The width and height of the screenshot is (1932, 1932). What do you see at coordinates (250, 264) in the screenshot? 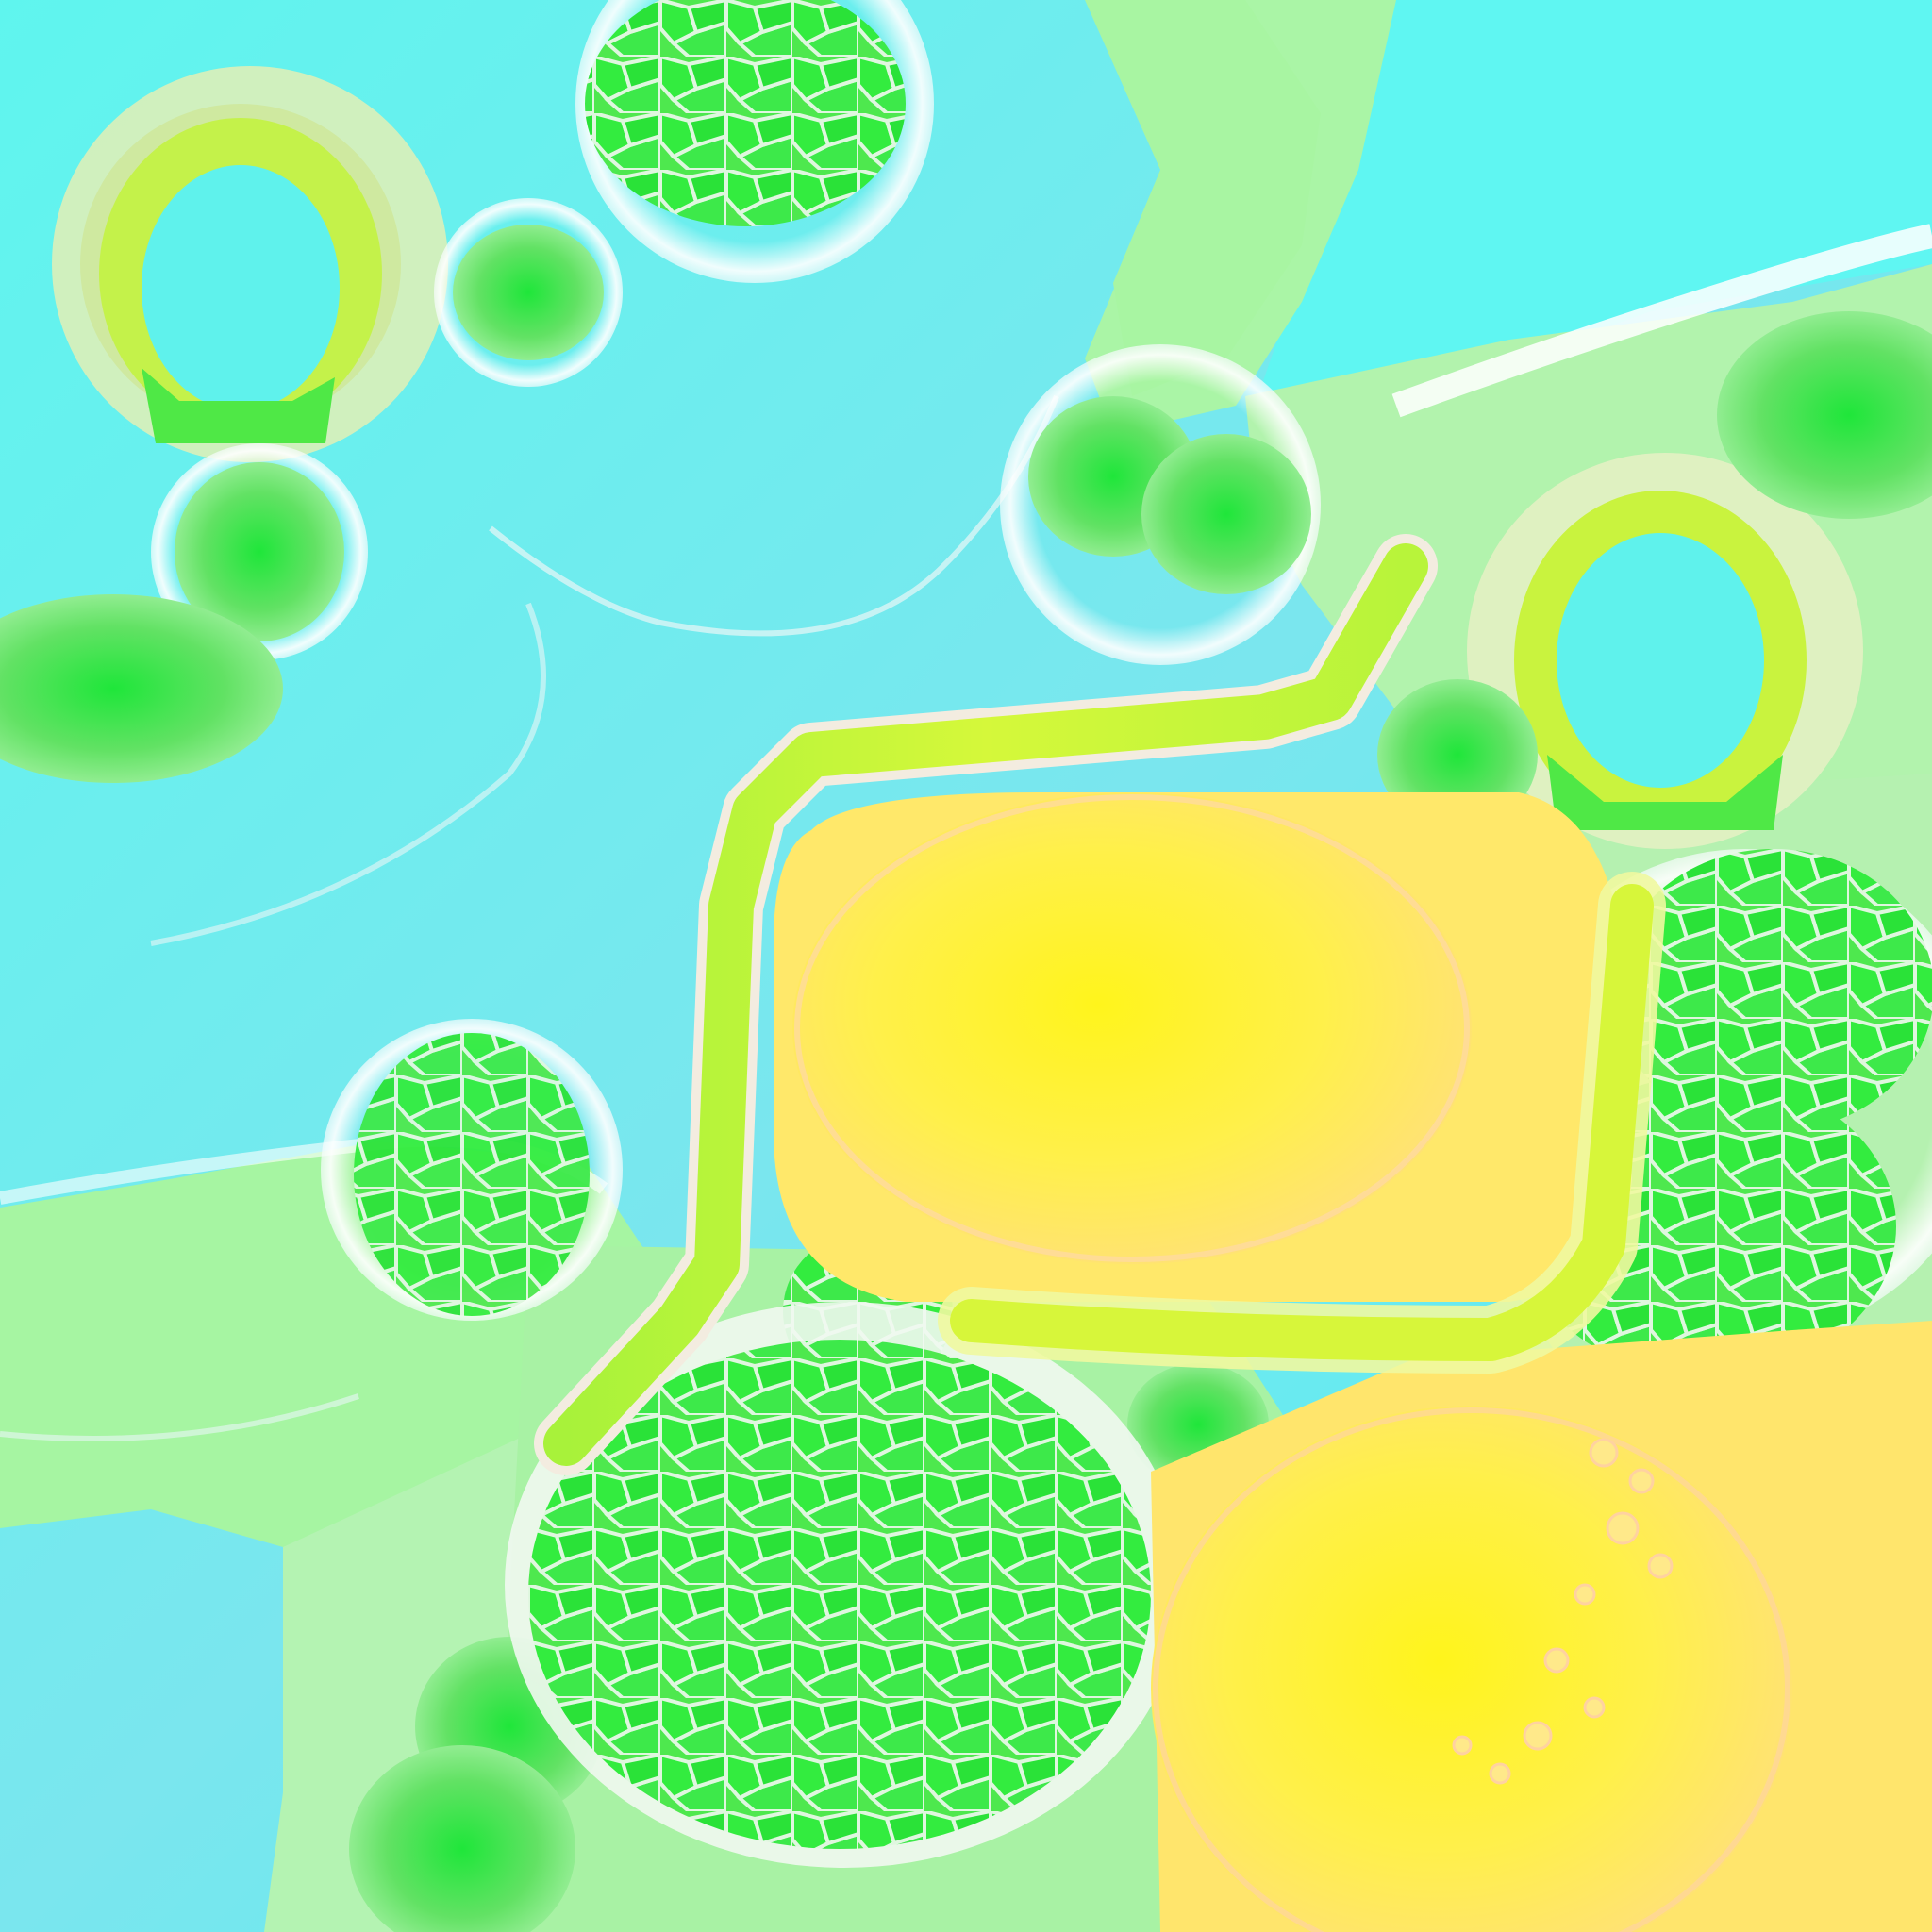
I see `ring-top-left` at bounding box center [250, 264].